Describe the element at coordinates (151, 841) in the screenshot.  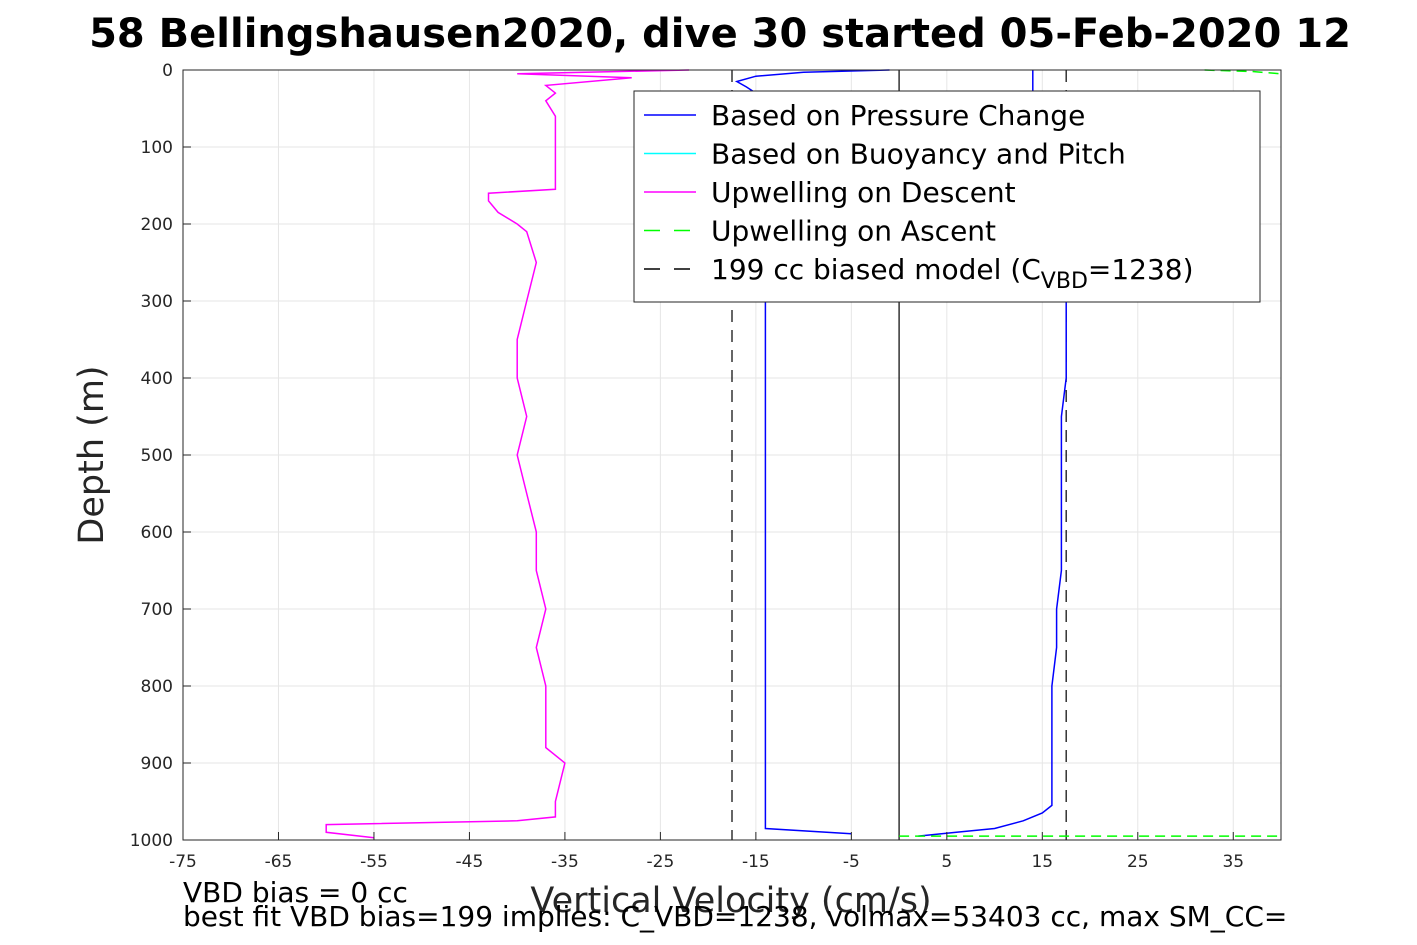
I see `y-tick-label: 1000` at that location.